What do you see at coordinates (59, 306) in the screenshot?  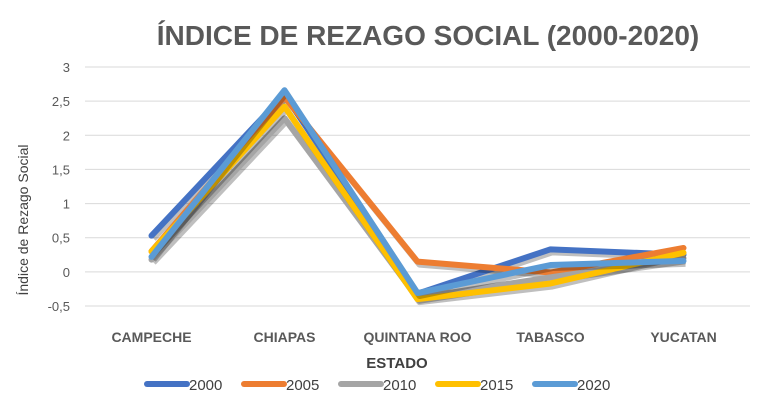 I see `y-tick-label: -0,5` at bounding box center [59, 306].